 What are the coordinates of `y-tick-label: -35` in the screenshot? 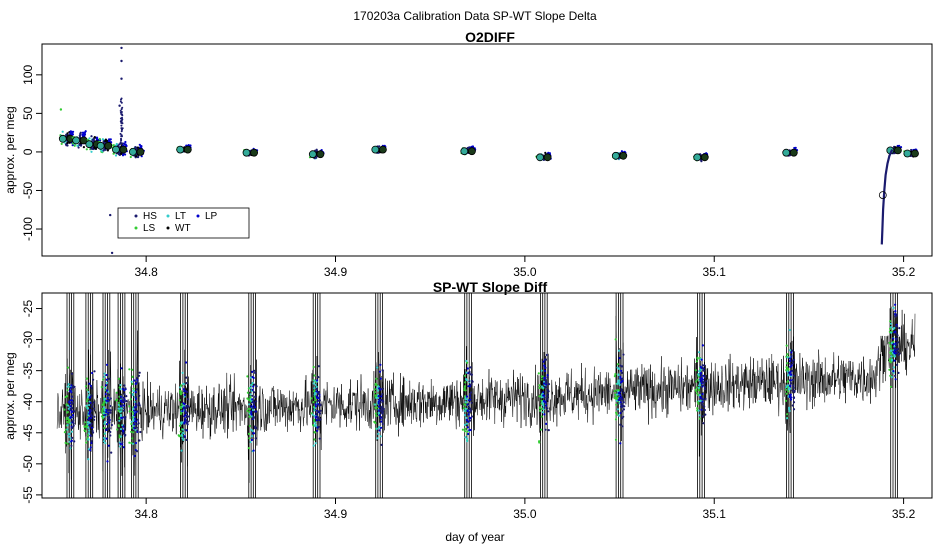 It's located at (28, 371).